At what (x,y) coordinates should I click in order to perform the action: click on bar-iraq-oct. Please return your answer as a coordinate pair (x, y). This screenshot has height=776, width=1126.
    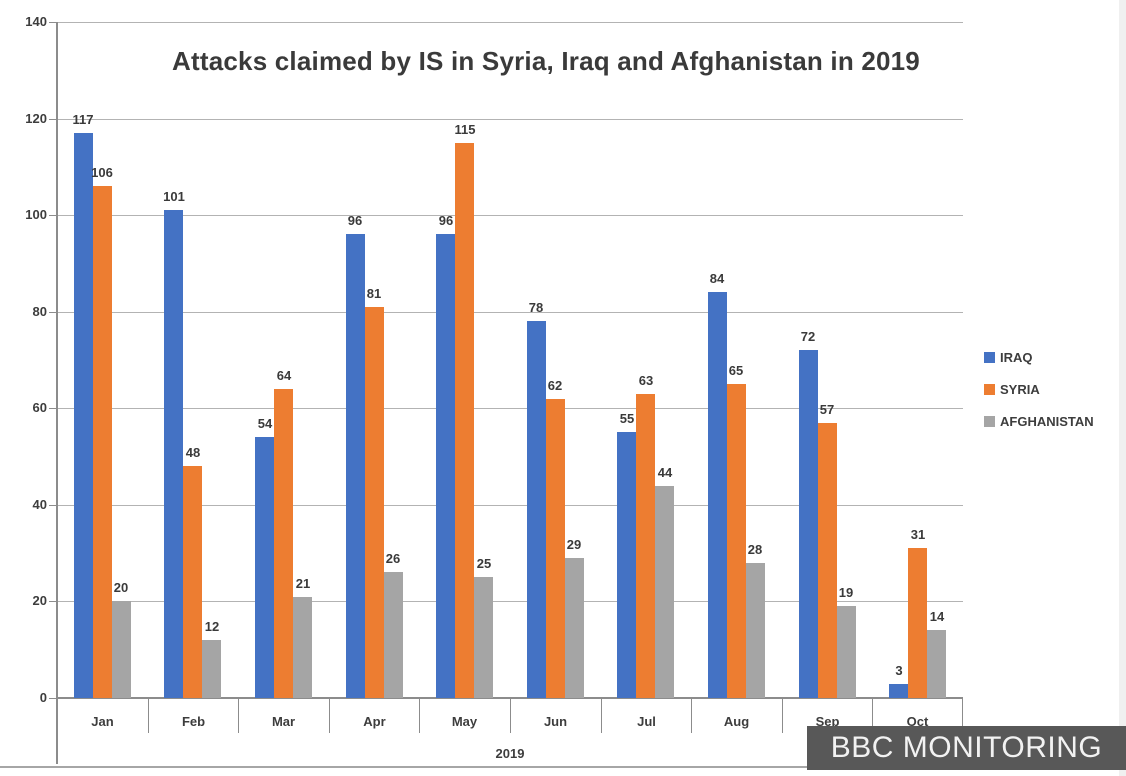
    Looking at the image, I should click on (898, 691).